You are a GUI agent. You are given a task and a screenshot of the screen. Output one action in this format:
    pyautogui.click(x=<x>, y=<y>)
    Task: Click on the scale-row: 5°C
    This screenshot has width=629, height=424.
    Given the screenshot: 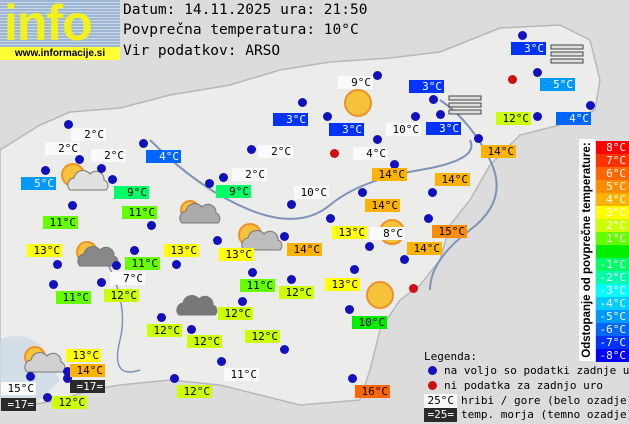 What is the action you would take?
    pyautogui.click(x=612, y=186)
    